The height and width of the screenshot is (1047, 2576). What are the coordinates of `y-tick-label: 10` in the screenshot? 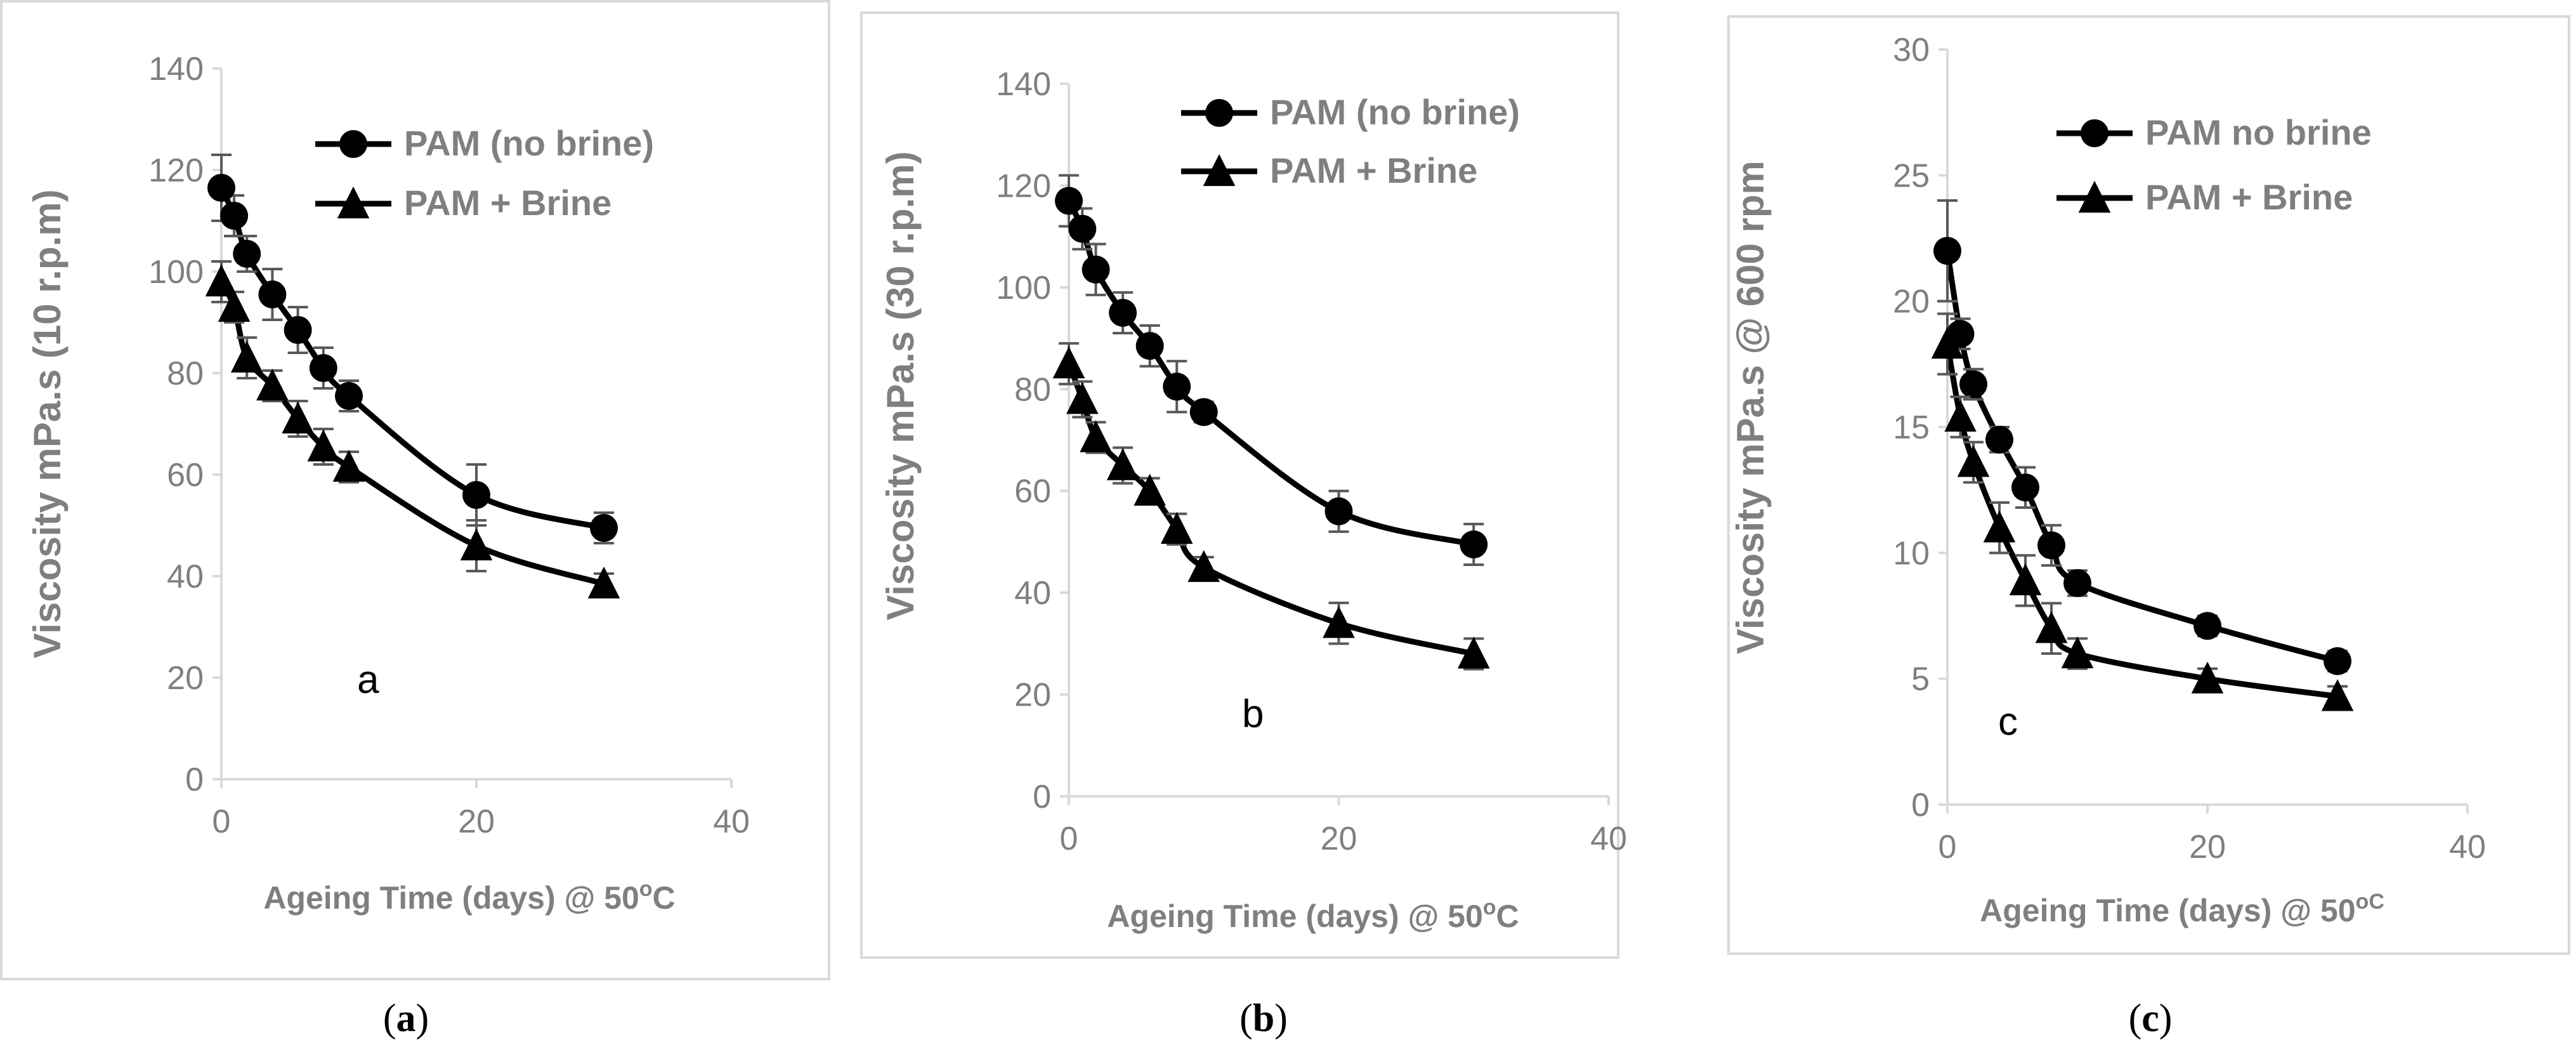 It's located at (1912, 553).